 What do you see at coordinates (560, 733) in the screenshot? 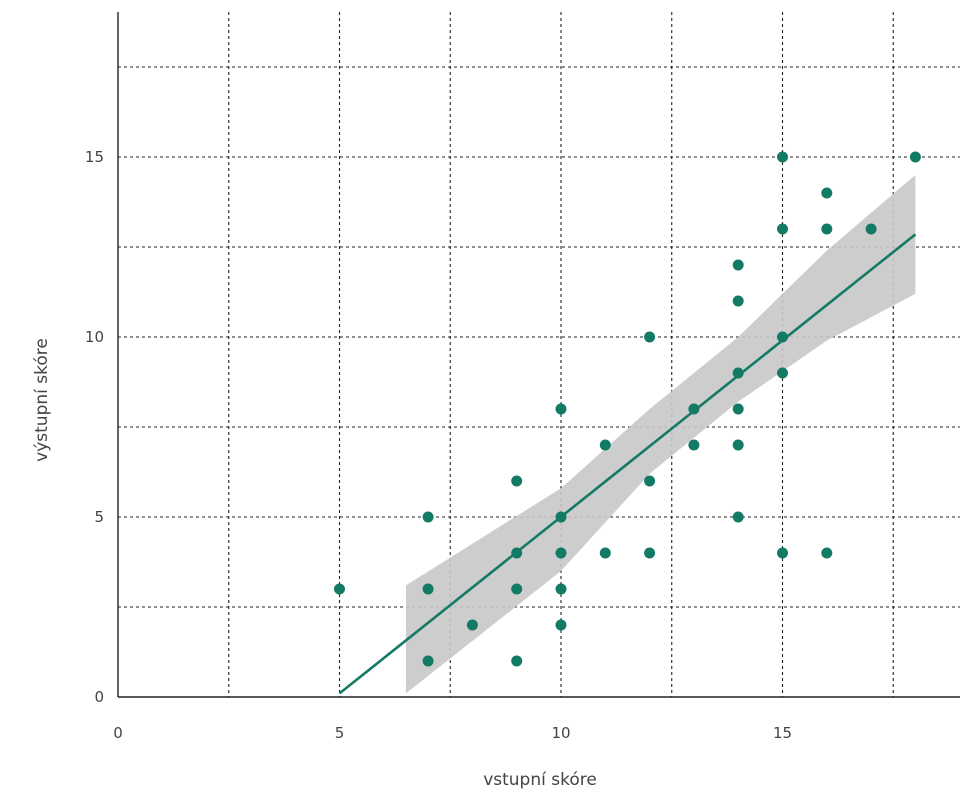
I see `x-tick-label: 10` at bounding box center [560, 733].